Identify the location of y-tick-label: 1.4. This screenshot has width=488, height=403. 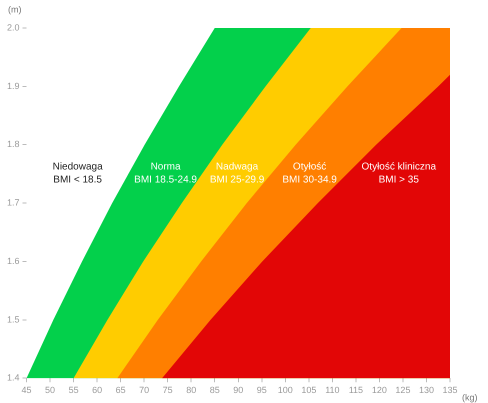
(13, 377).